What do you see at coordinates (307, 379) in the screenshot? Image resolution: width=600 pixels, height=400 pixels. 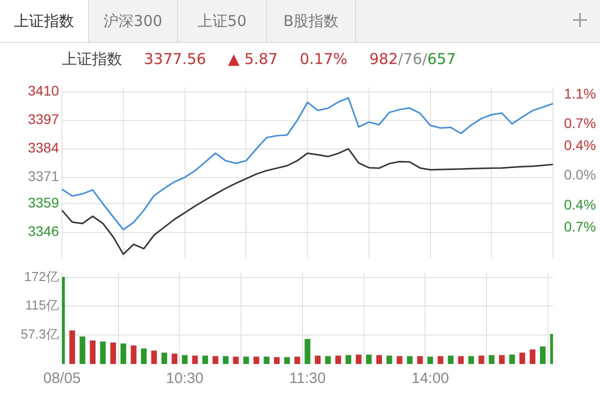 I see `x-tick-label: 11:30` at bounding box center [307, 379].